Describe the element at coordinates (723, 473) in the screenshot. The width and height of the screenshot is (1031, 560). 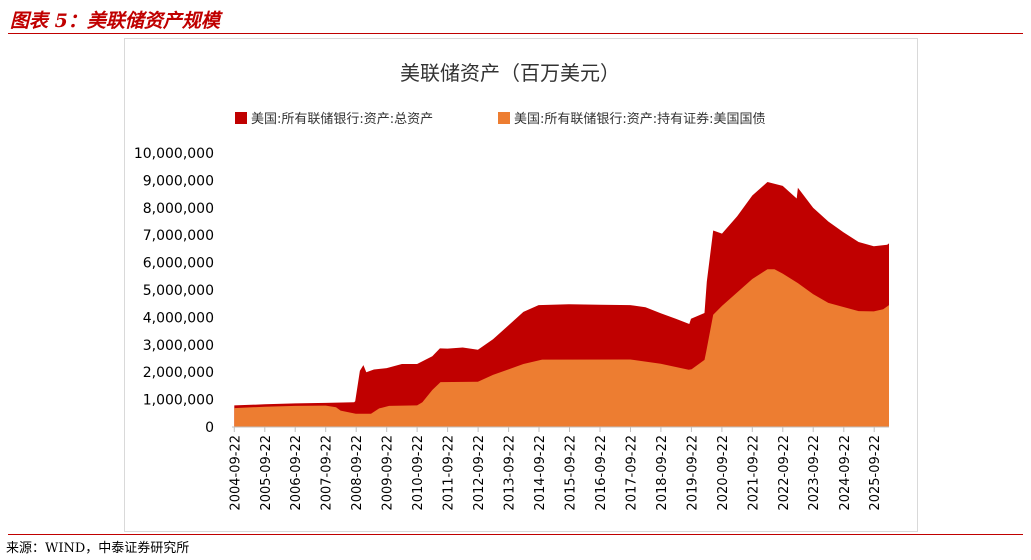
I see `x-tick-label: 2020-09-22` at that location.